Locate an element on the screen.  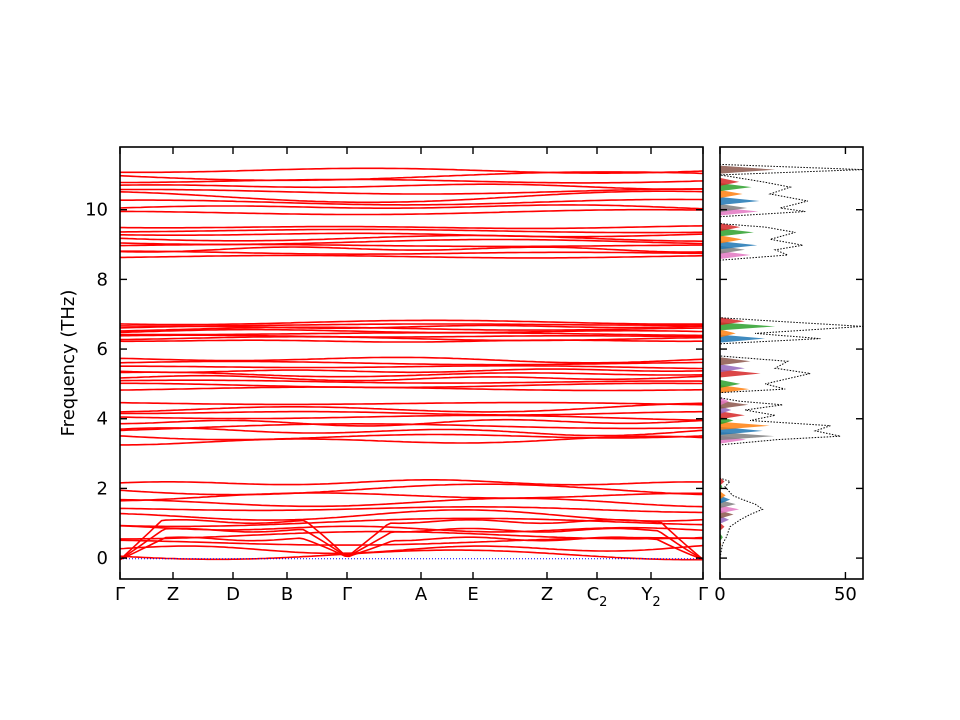
dos-x-tick-label: 0 is located at coordinates (719, 594).